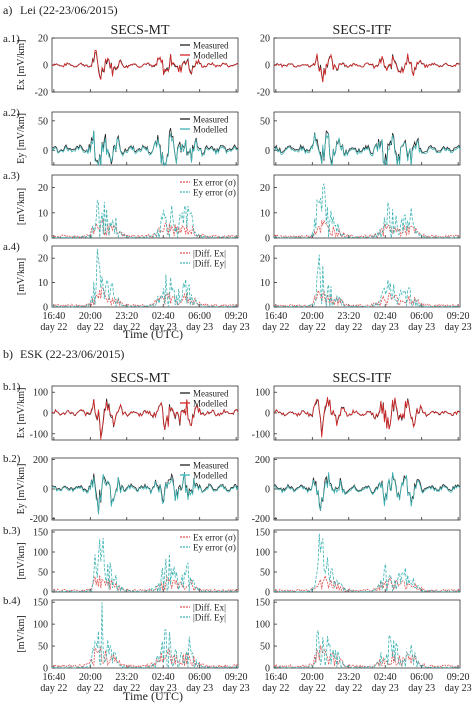 Image resolution: width=474 pixels, height=705 pixels. I want to click on legend-label: |Diff. Ex|, so click(209, 254).